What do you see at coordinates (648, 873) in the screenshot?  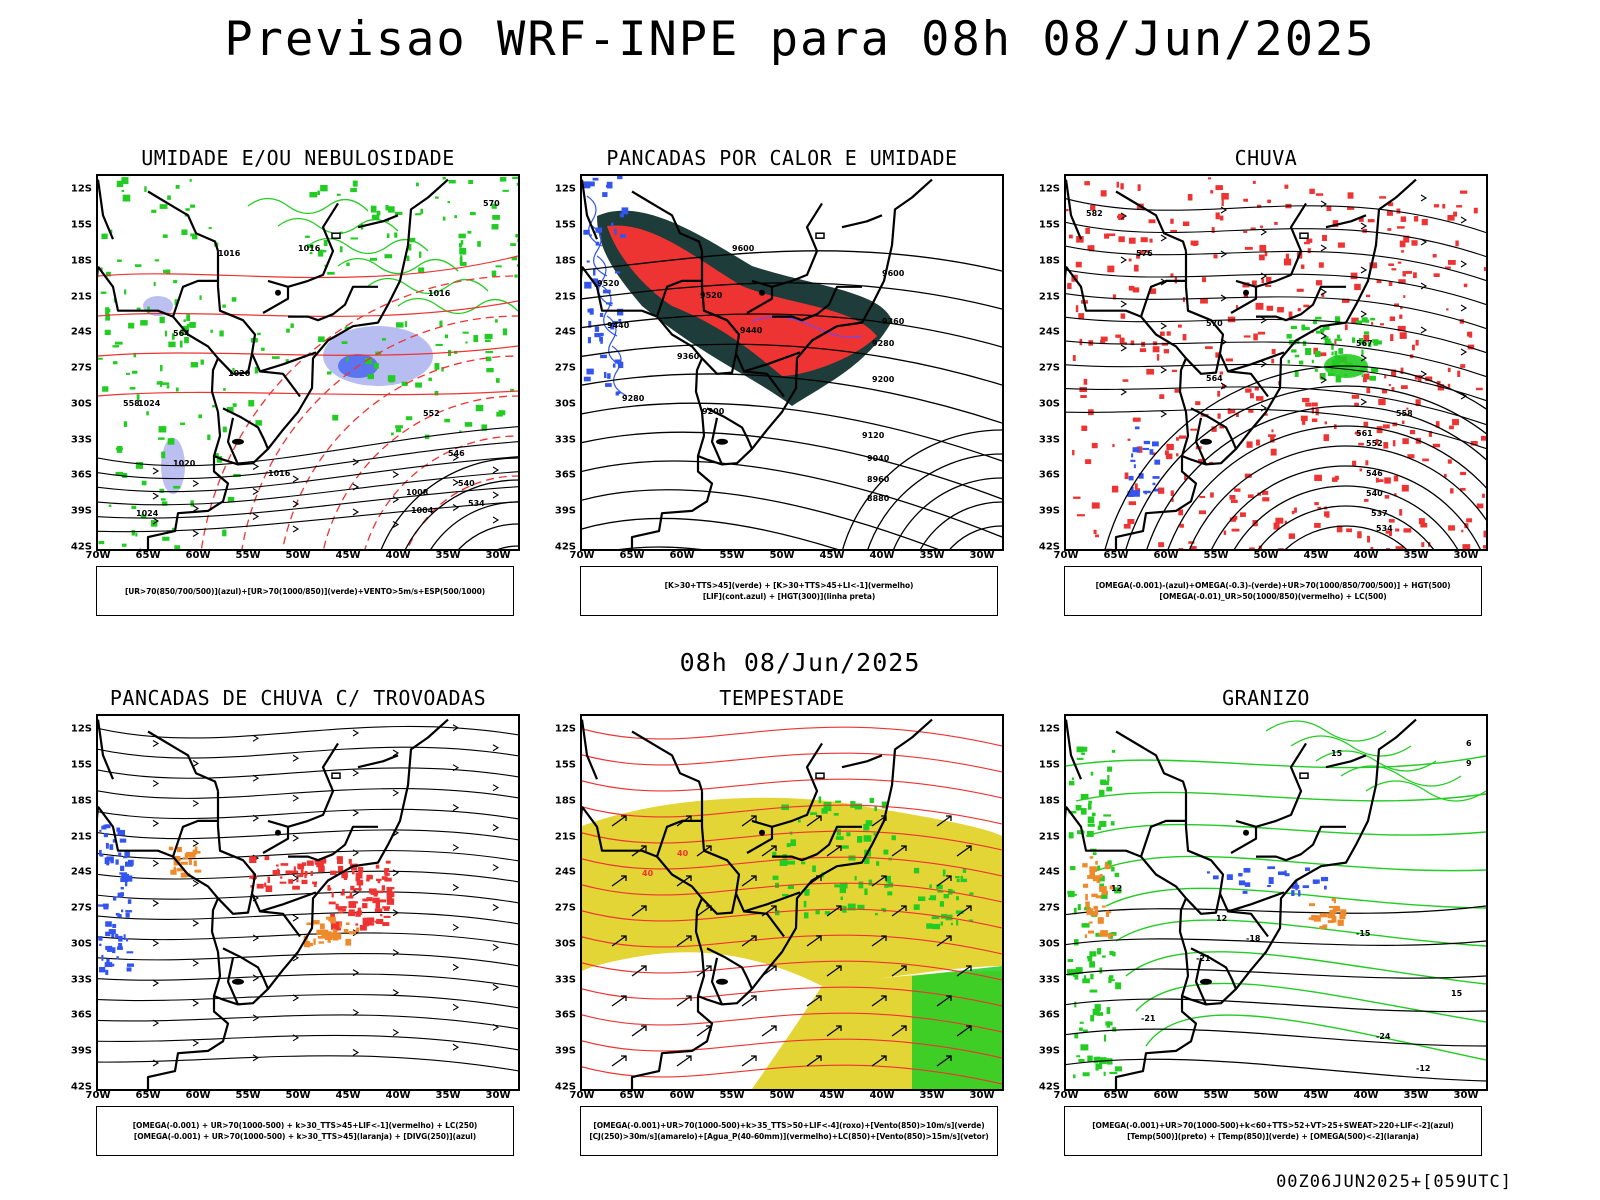 I see `contour-label: 40` at bounding box center [648, 873].